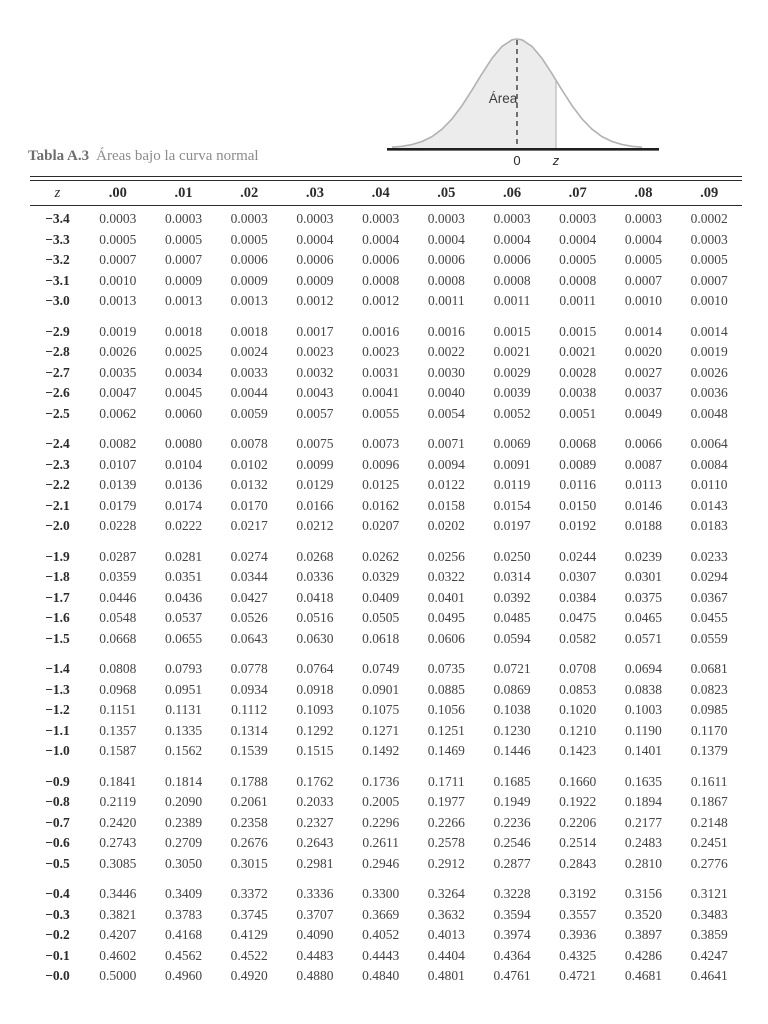 This screenshot has height=1024, width=768. Describe the element at coordinates (709, 863) in the screenshot. I see `area-value-cell: 0.2776` at that location.